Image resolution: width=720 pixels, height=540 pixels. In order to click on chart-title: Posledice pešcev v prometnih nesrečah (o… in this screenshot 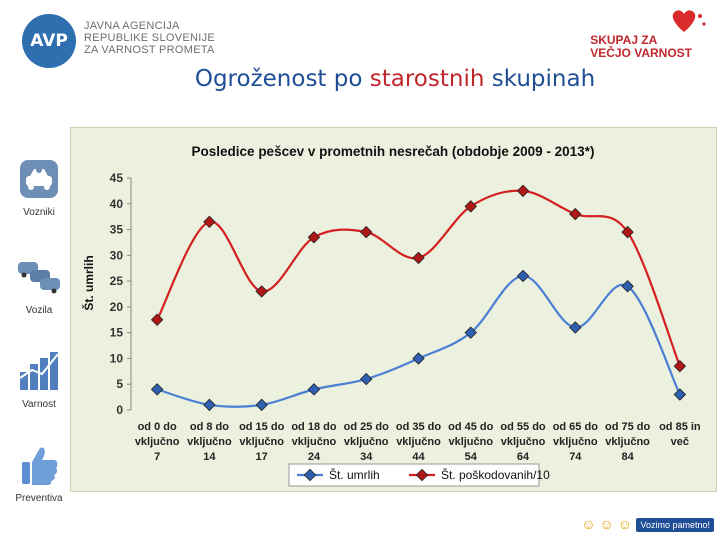, I will do `click(393, 151)`.